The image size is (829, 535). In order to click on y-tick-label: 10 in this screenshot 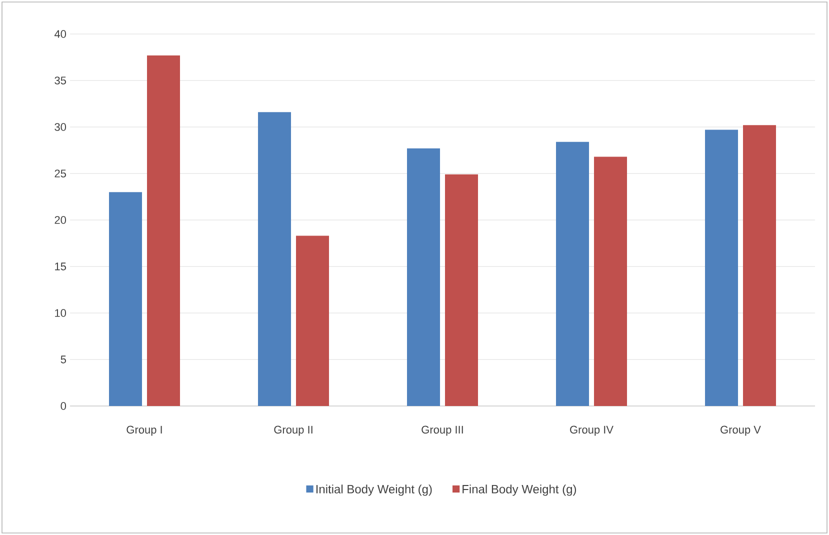, I will do `click(60, 313)`.